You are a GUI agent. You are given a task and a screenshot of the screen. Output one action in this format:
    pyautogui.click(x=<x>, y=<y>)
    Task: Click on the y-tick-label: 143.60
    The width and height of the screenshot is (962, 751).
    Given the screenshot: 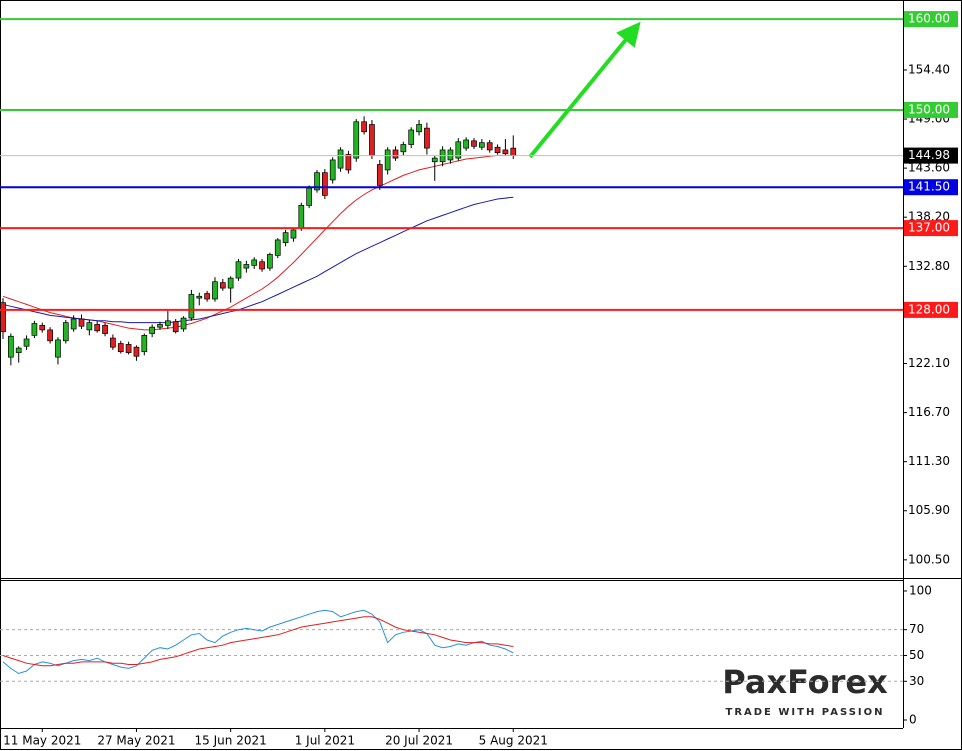 What is the action you would take?
    pyautogui.click(x=929, y=168)
    